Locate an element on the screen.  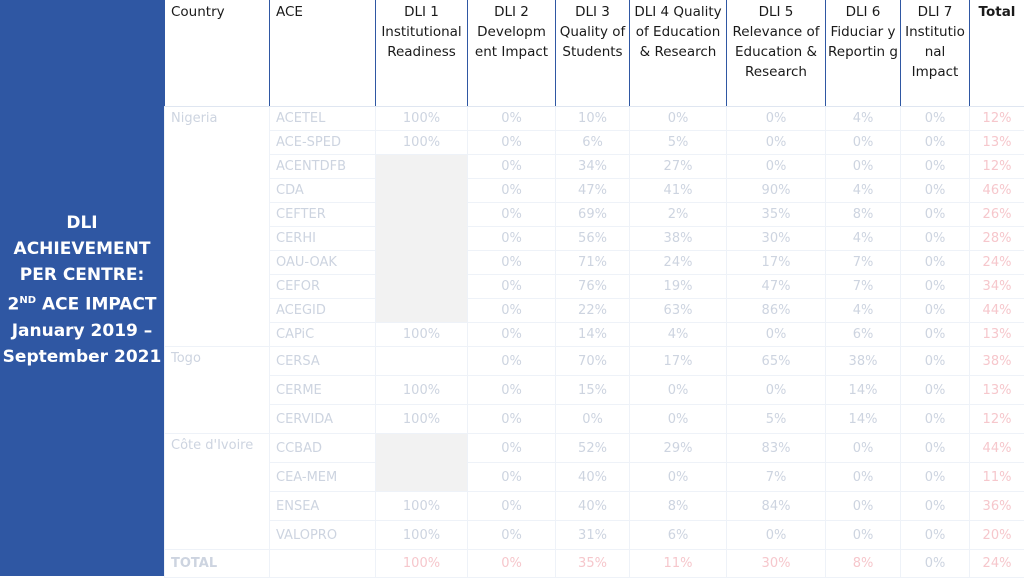
dli3-cell: 22% is located at coordinates (593, 311).